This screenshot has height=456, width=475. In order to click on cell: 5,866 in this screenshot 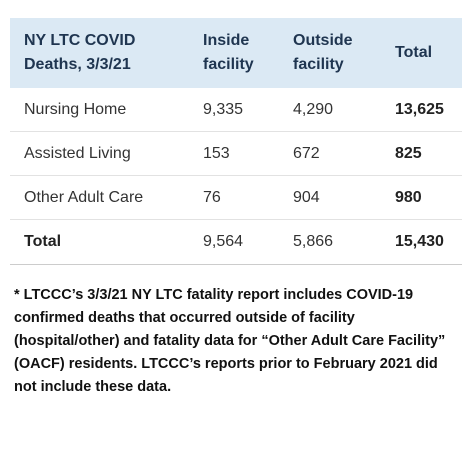, I will do `click(330, 242)`.